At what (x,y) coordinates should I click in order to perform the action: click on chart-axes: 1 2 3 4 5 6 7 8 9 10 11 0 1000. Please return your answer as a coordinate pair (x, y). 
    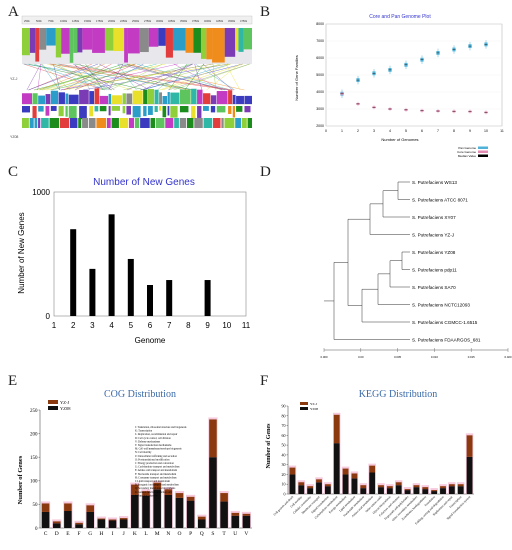
    Looking at the image, I should click on (141, 259).